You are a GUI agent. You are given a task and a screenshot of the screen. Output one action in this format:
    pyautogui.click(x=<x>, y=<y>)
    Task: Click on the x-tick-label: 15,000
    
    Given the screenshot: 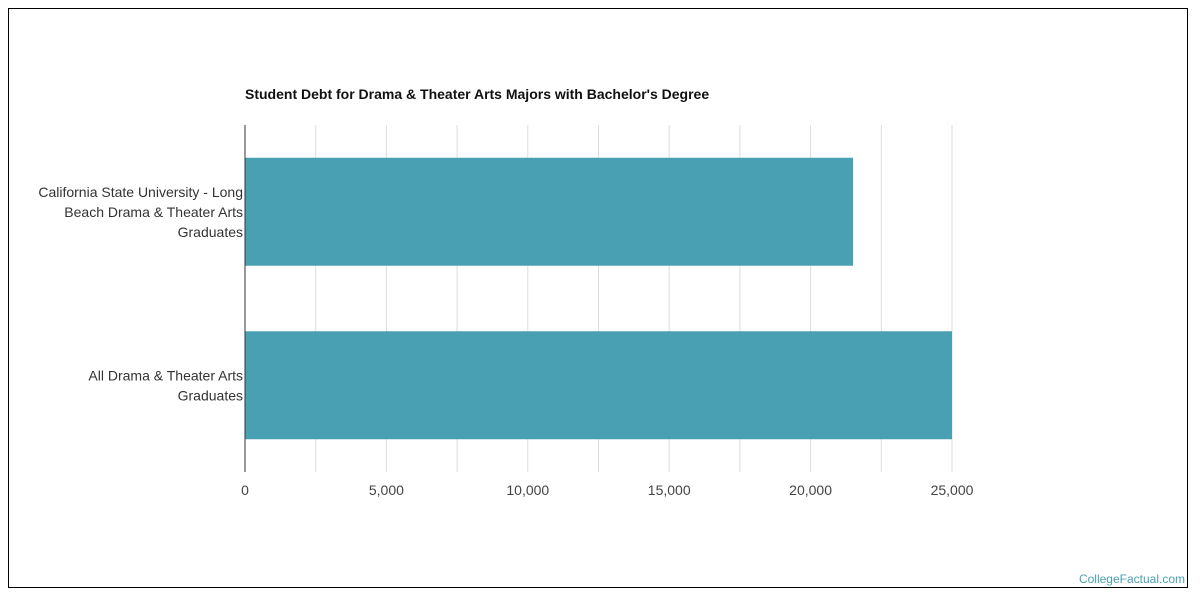 What is the action you would take?
    pyautogui.click(x=669, y=490)
    